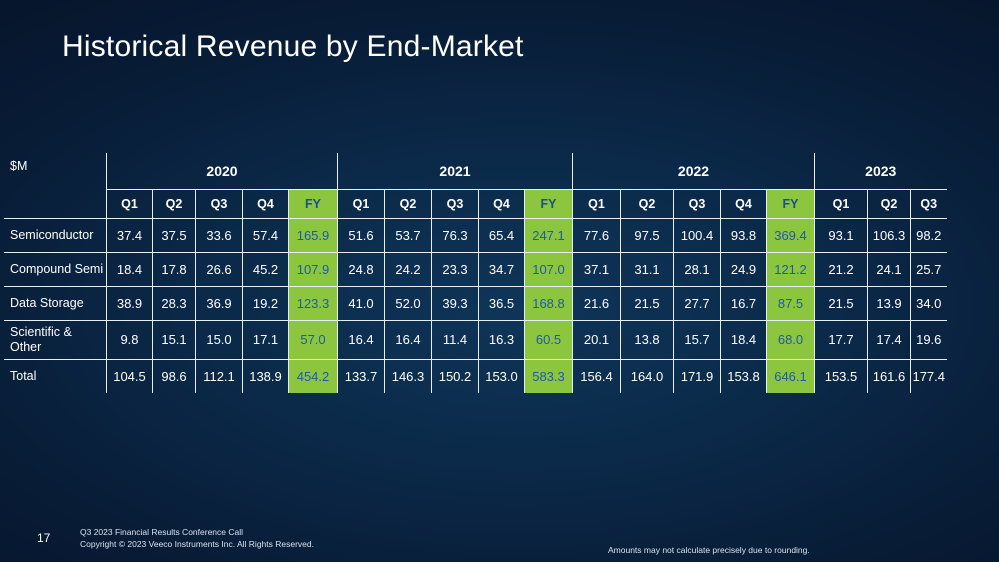  I want to click on value-cell: 24.8, so click(361, 269).